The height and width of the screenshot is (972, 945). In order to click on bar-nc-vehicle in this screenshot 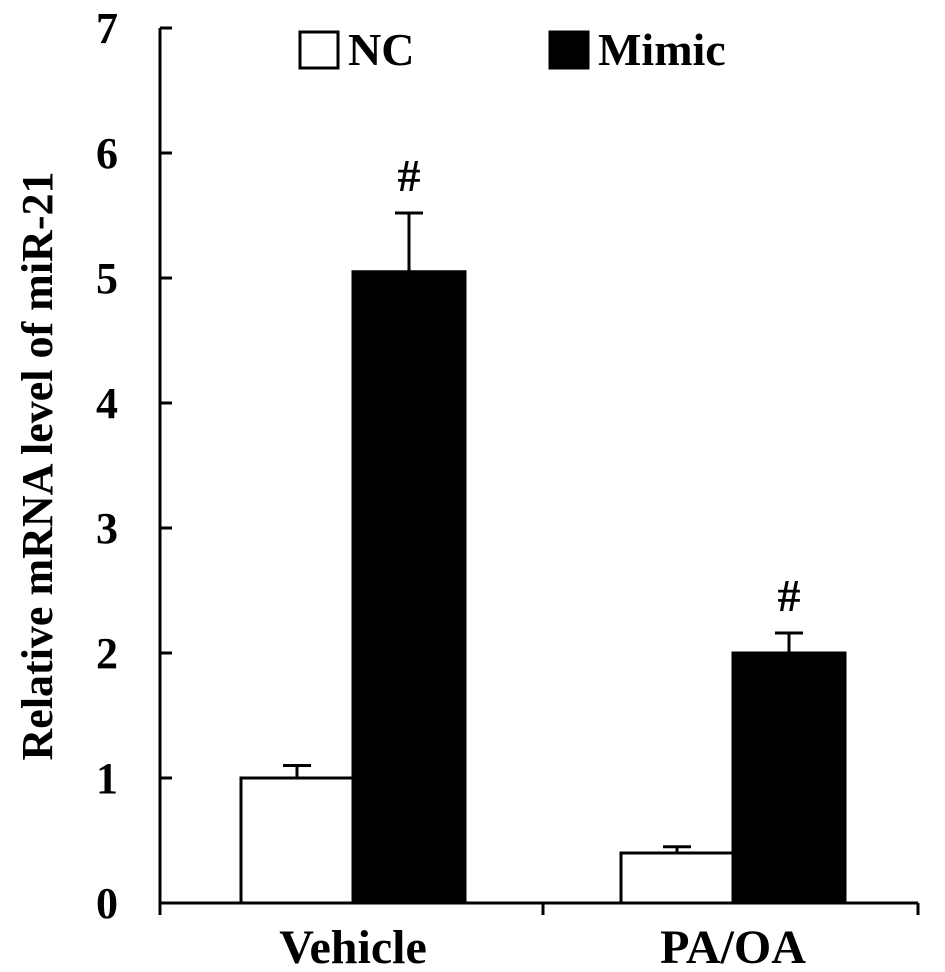, I will do `click(297, 840)`.